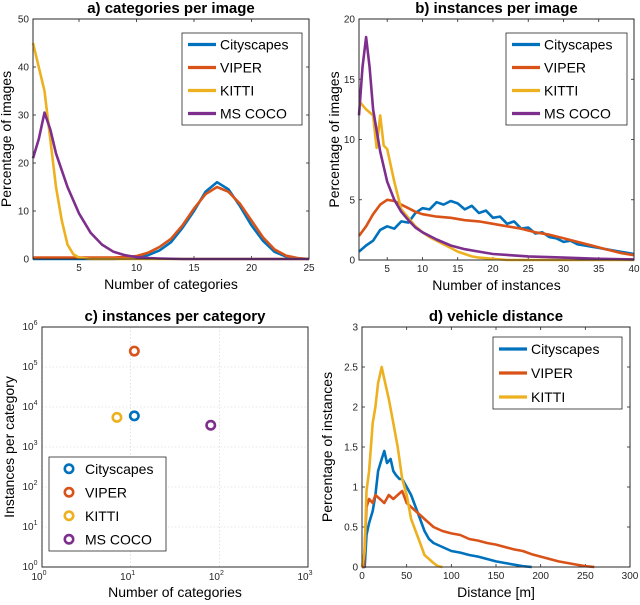 The height and width of the screenshot is (605, 640). What do you see at coordinates (564, 269) in the screenshot?
I see `x-tick-label: 30` at bounding box center [564, 269].